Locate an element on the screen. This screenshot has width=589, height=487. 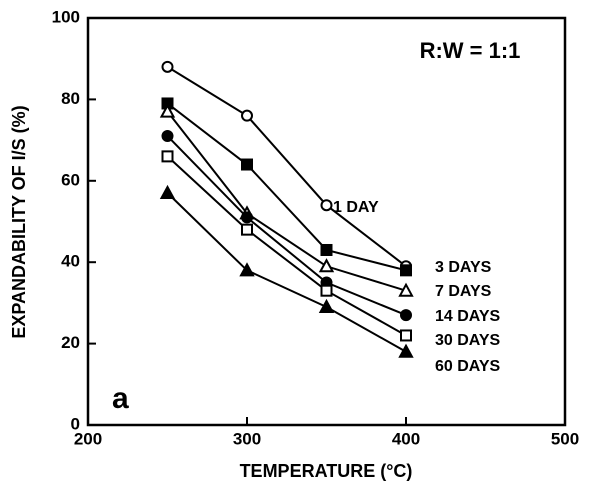
y-tick-label: 40 is located at coordinates (70, 261).